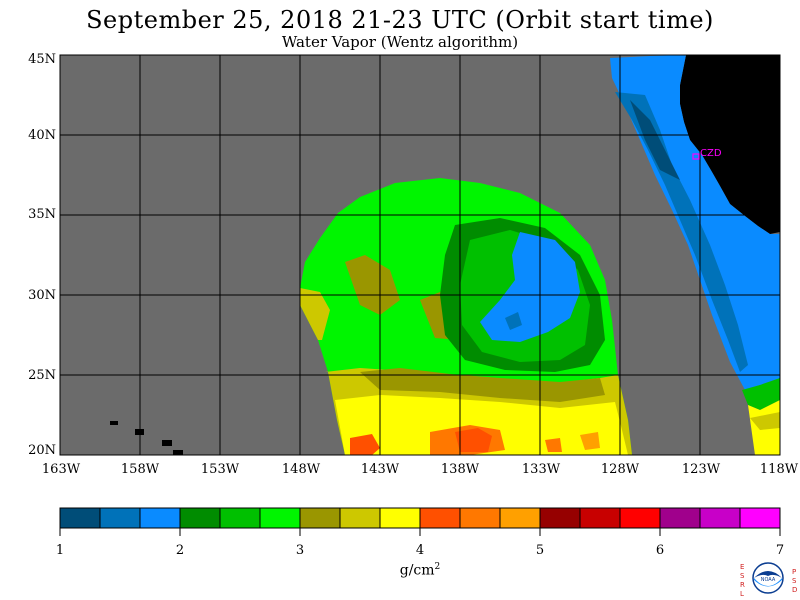  I want to click on colorbar-label-3: 3, so click(300, 550).